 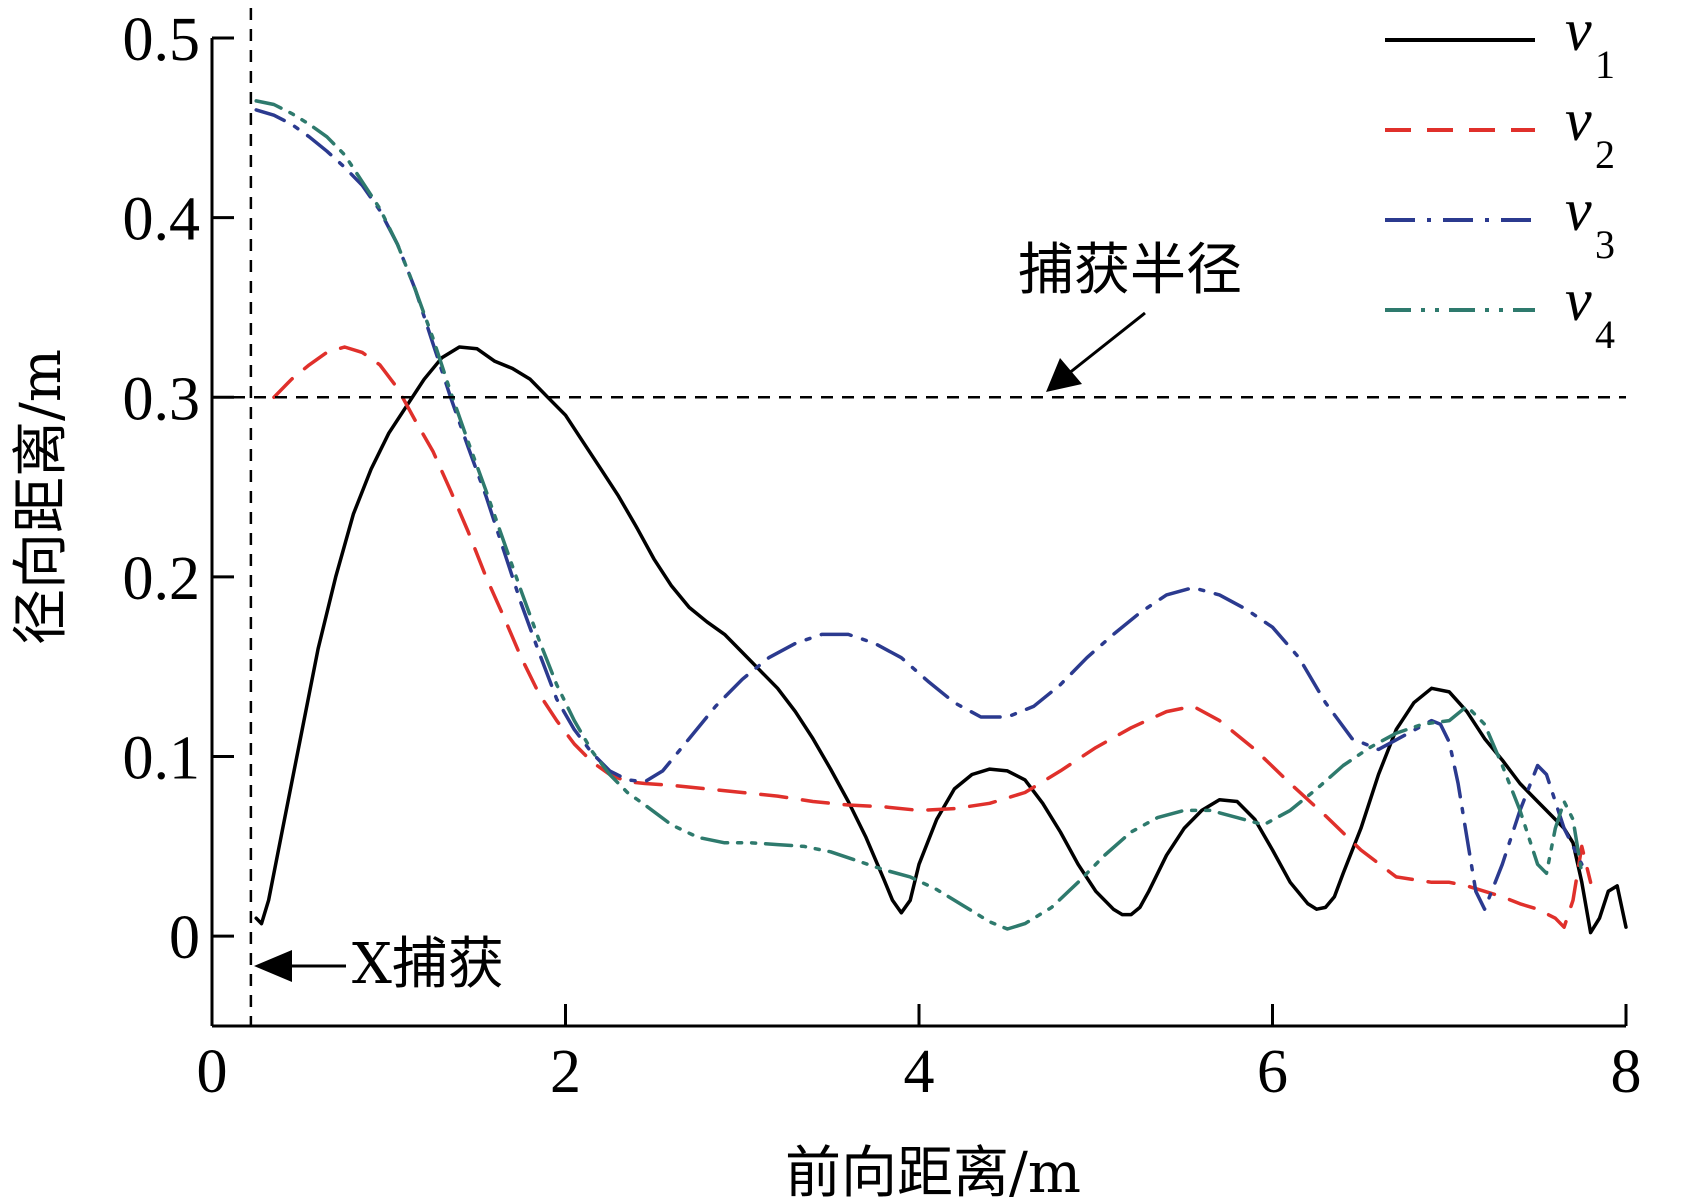 What do you see at coordinates (1130, 270) in the screenshot?
I see `capture-radius-label: 捕获半径` at bounding box center [1130, 270].